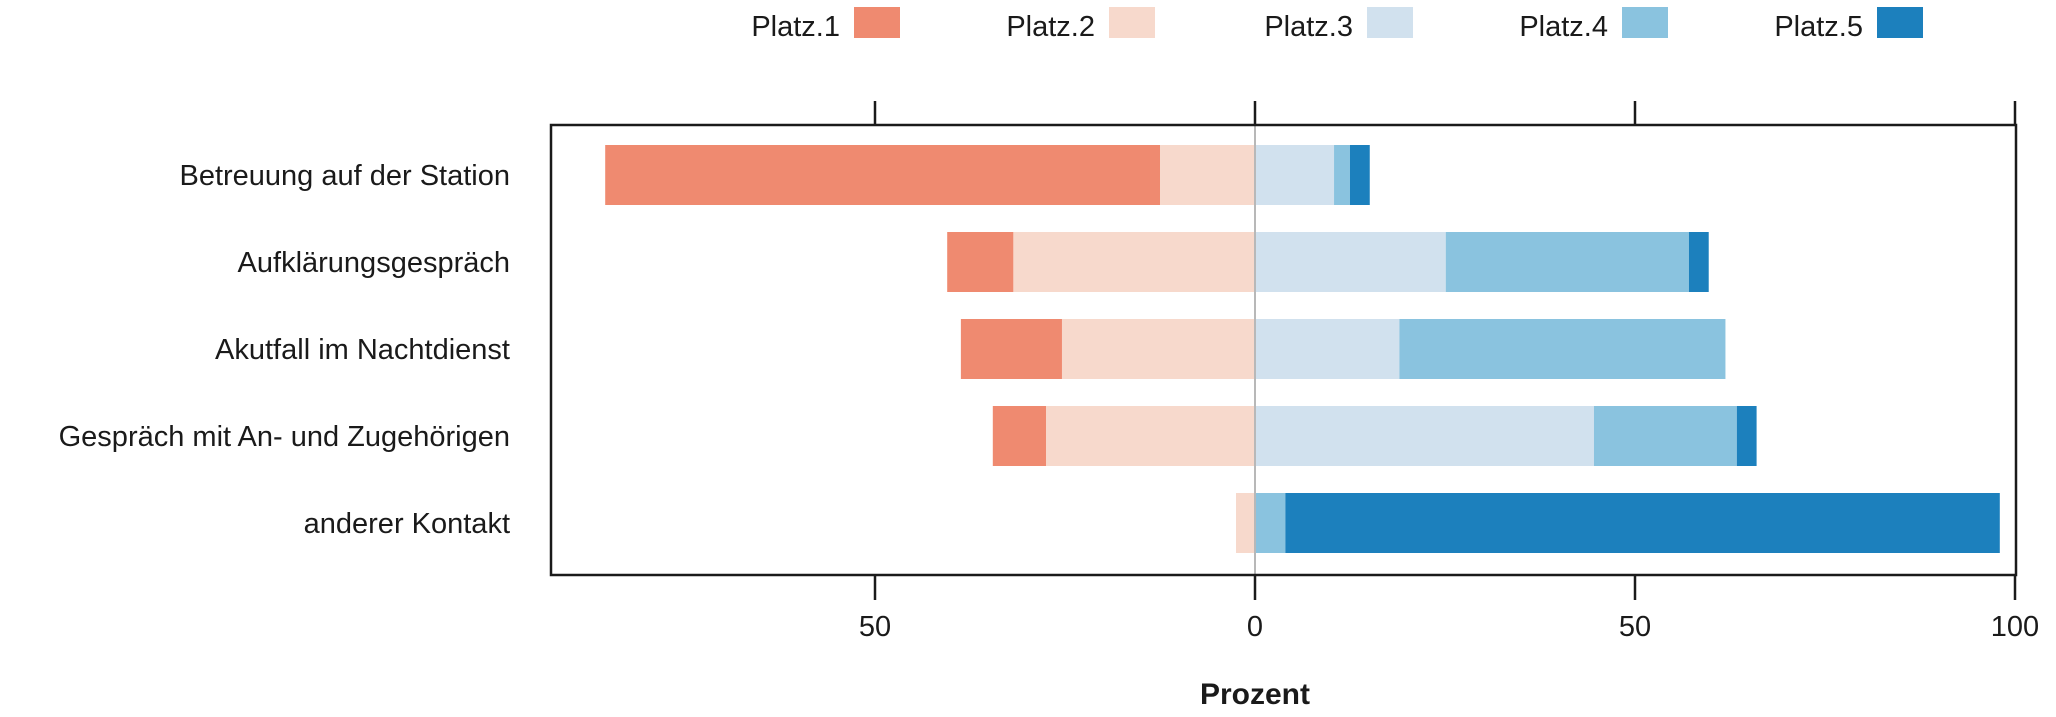  What do you see at coordinates (1698, 262) in the screenshot?
I see `bar-platz5-row2` at bounding box center [1698, 262].